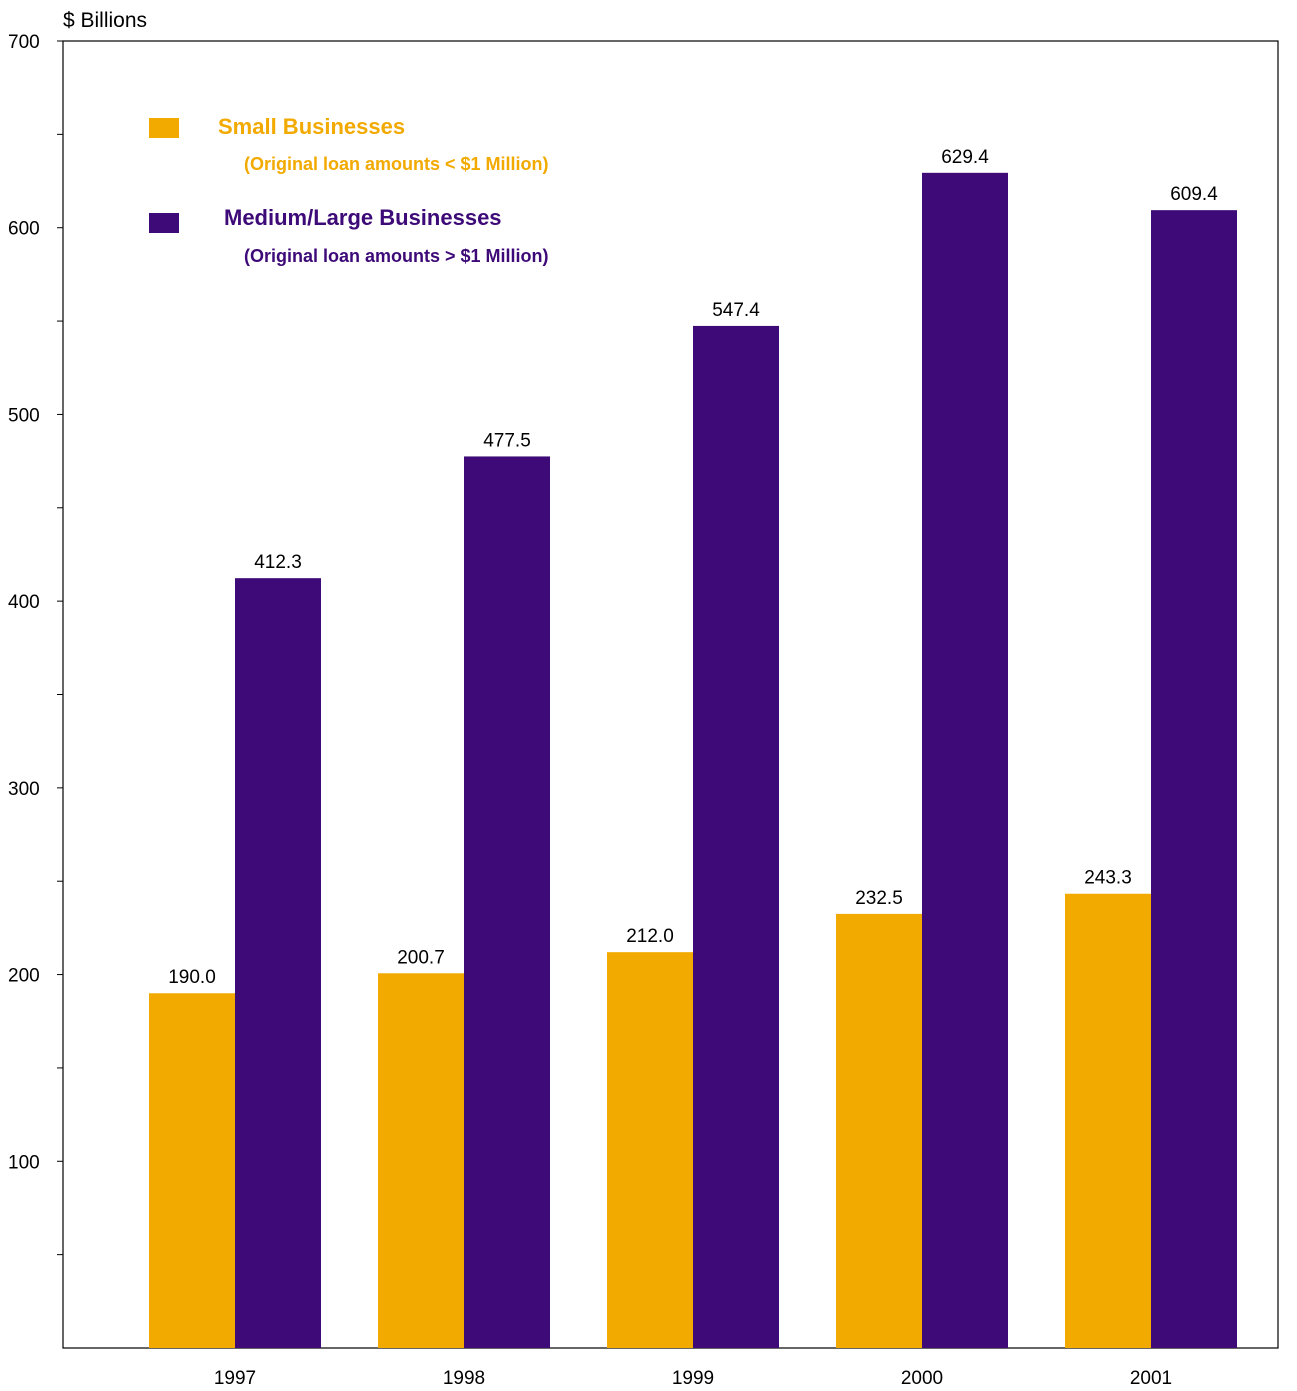  I want to click on legend-note-small-businesses: (Original loan amounts < $1 Million), so click(396, 164).